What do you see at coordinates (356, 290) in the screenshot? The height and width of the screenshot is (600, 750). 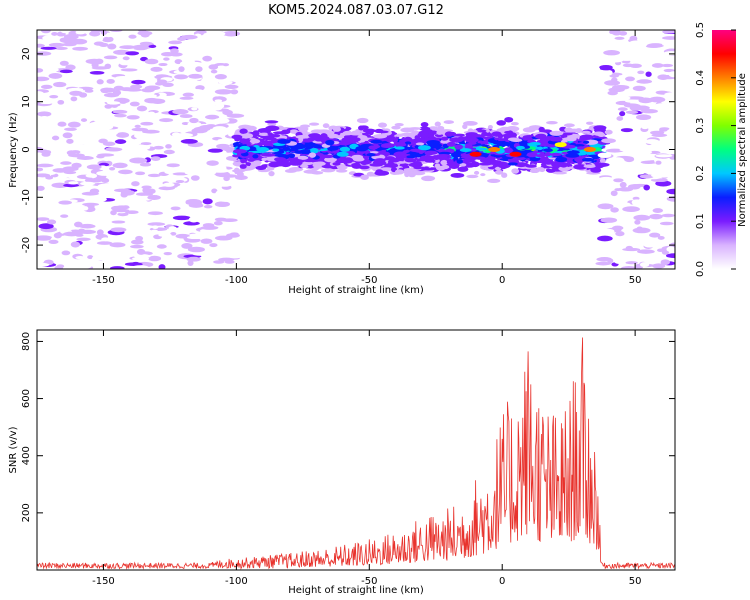 I see `spectrogram-xlabel: Height of straight line (km)` at bounding box center [356, 290].